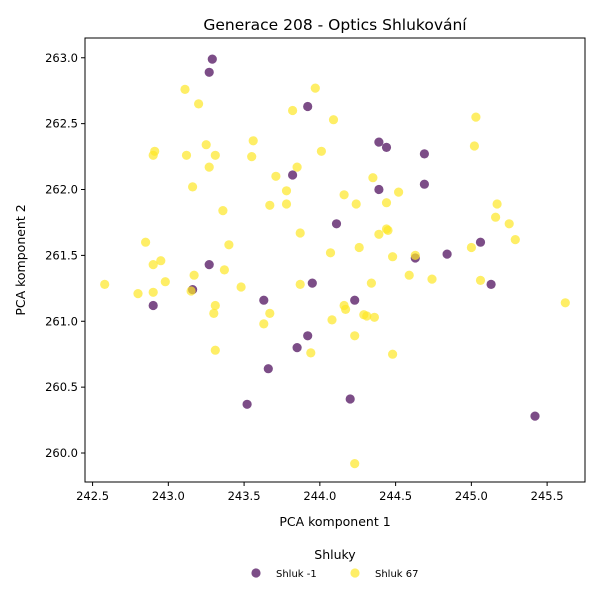  I want to click on y-tick-label: 262.5, so click(61, 124).